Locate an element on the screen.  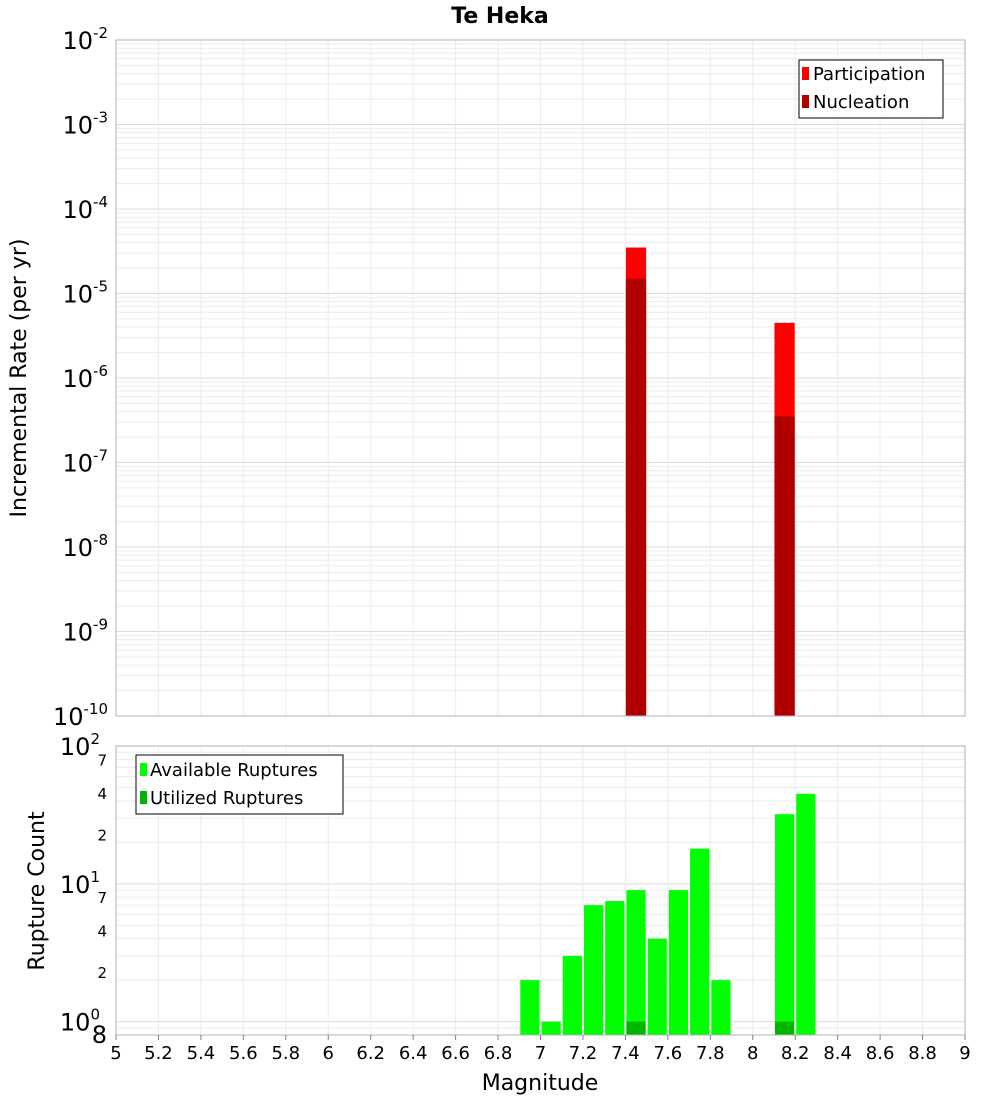
x-tick-label: 6.6 is located at coordinates (455, 1053).